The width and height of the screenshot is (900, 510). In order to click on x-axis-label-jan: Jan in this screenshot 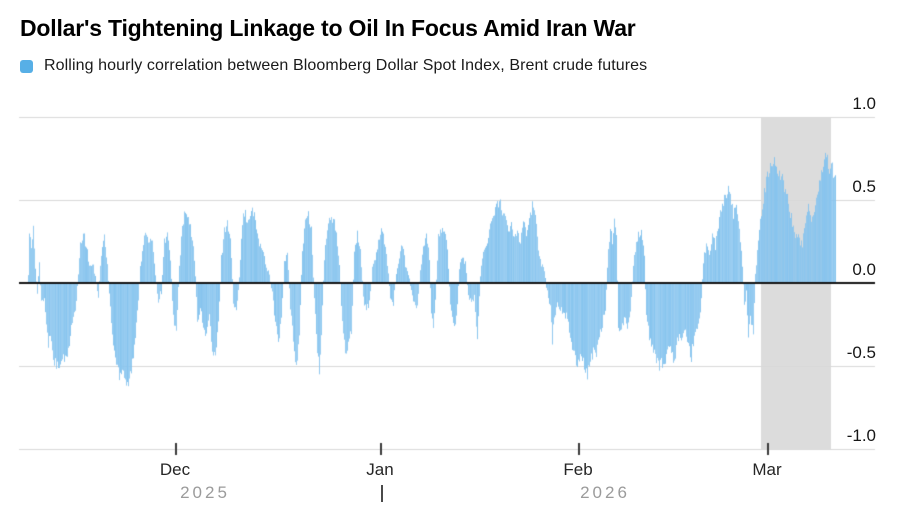, I will do `click(380, 469)`.